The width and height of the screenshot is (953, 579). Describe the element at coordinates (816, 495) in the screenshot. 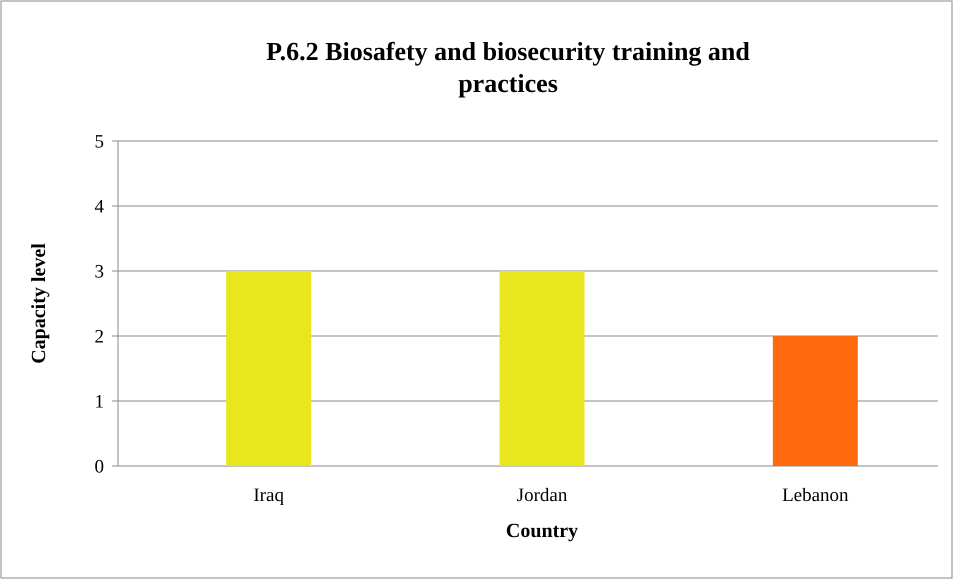

I see `x-tick-label: Lebanon` at that location.